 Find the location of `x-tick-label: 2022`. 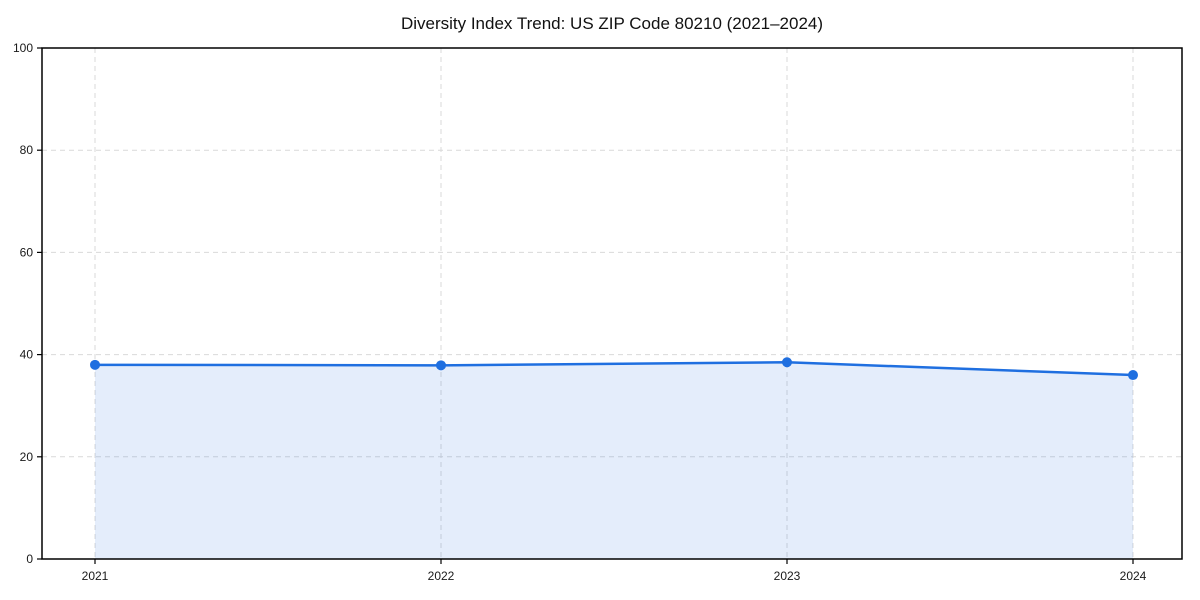

x-tick-label: 2022 is located at coordinates (441, 576).